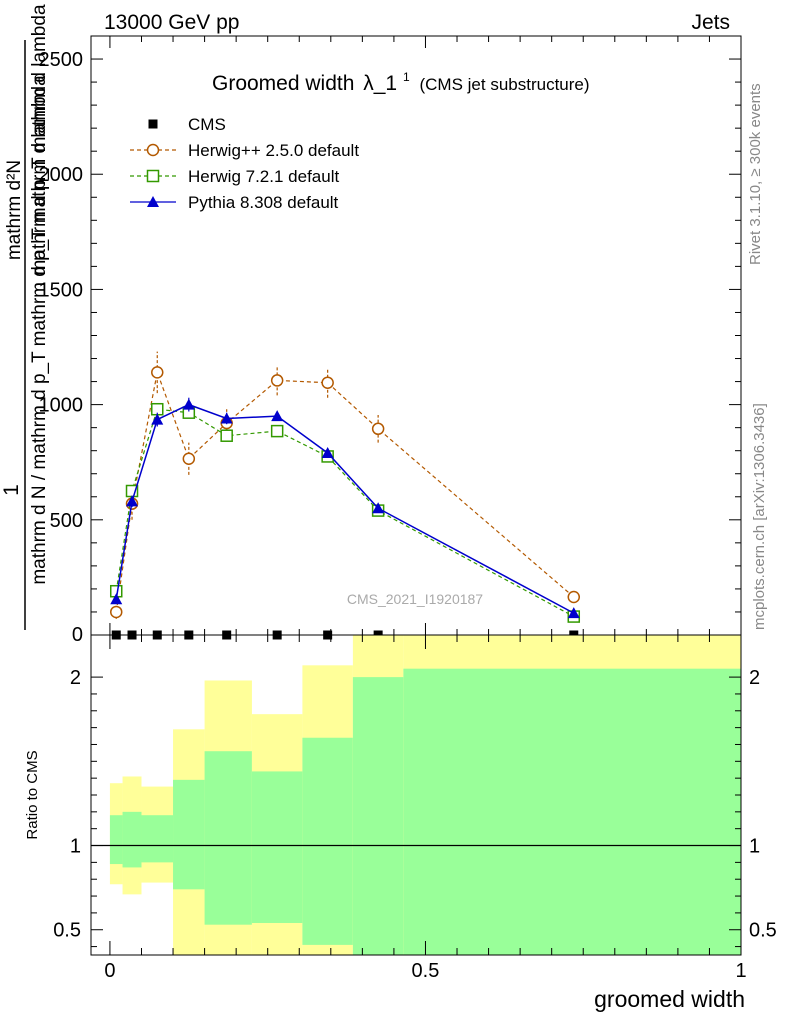 This screenshot has width=786, height=1024. Describe the element at coordinates (61, 290) in the screenshot. I see `main-y-tick-label: 1500` at that location.